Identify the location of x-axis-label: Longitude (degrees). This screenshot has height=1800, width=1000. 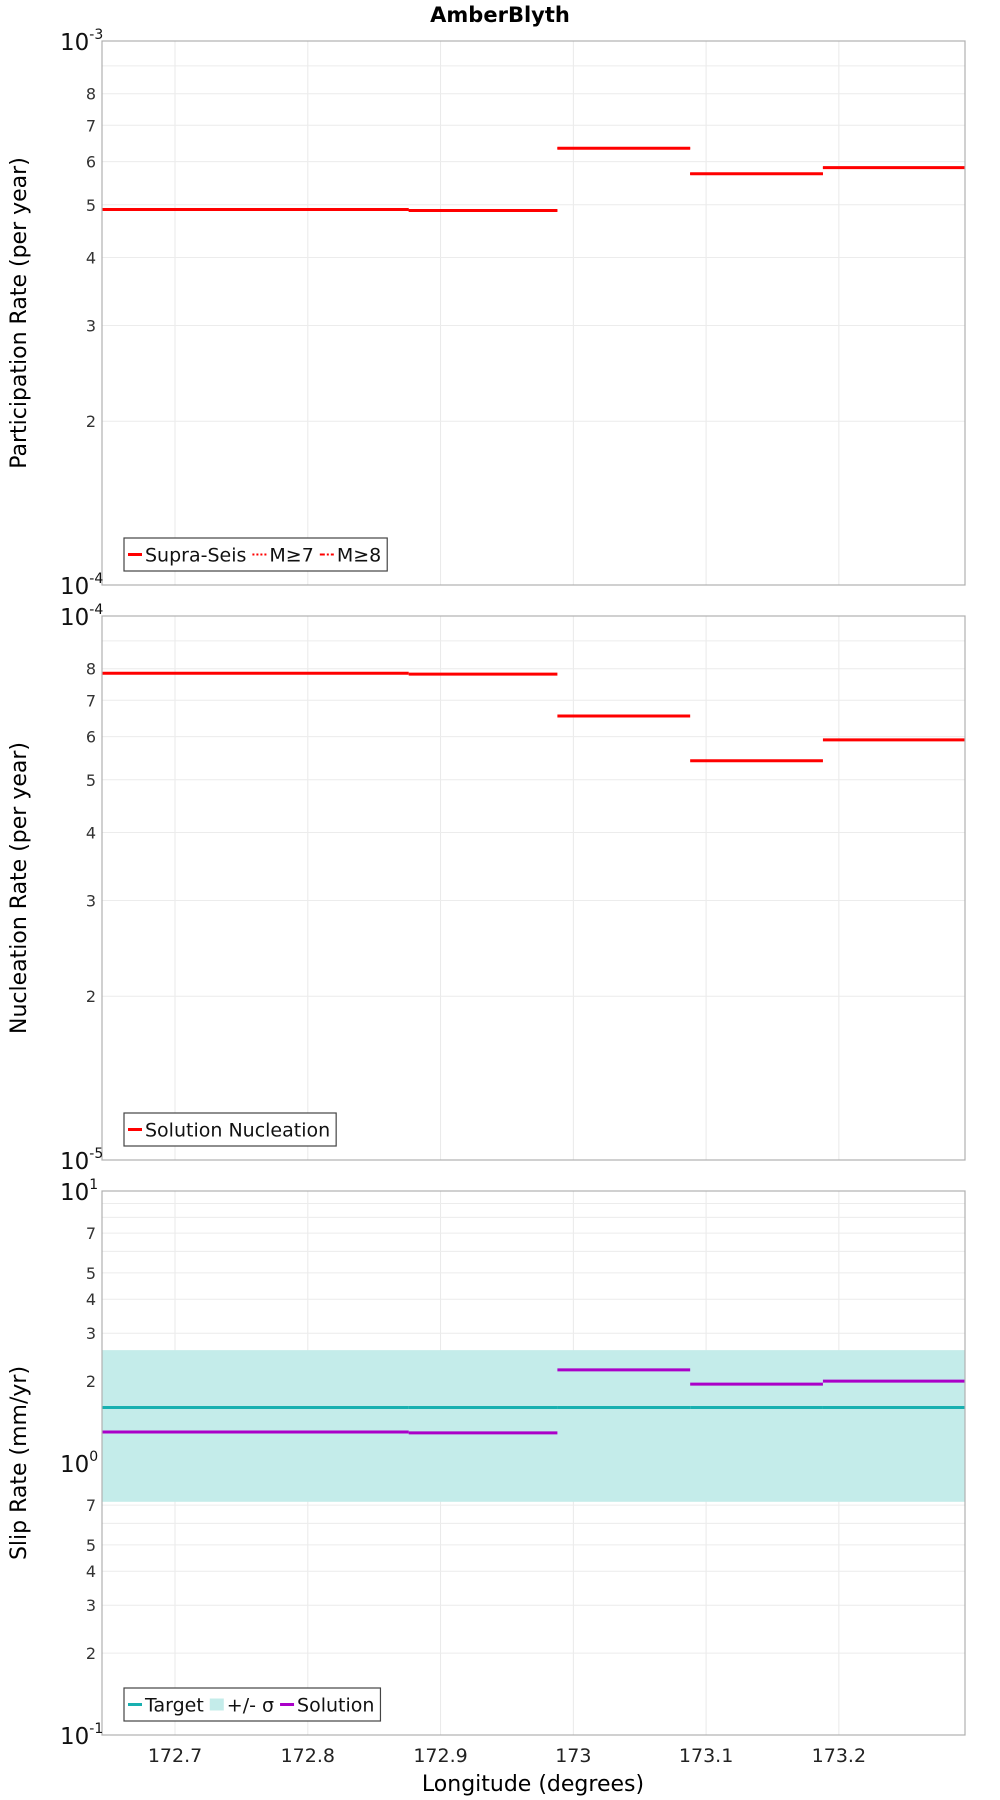
(533, 1784).